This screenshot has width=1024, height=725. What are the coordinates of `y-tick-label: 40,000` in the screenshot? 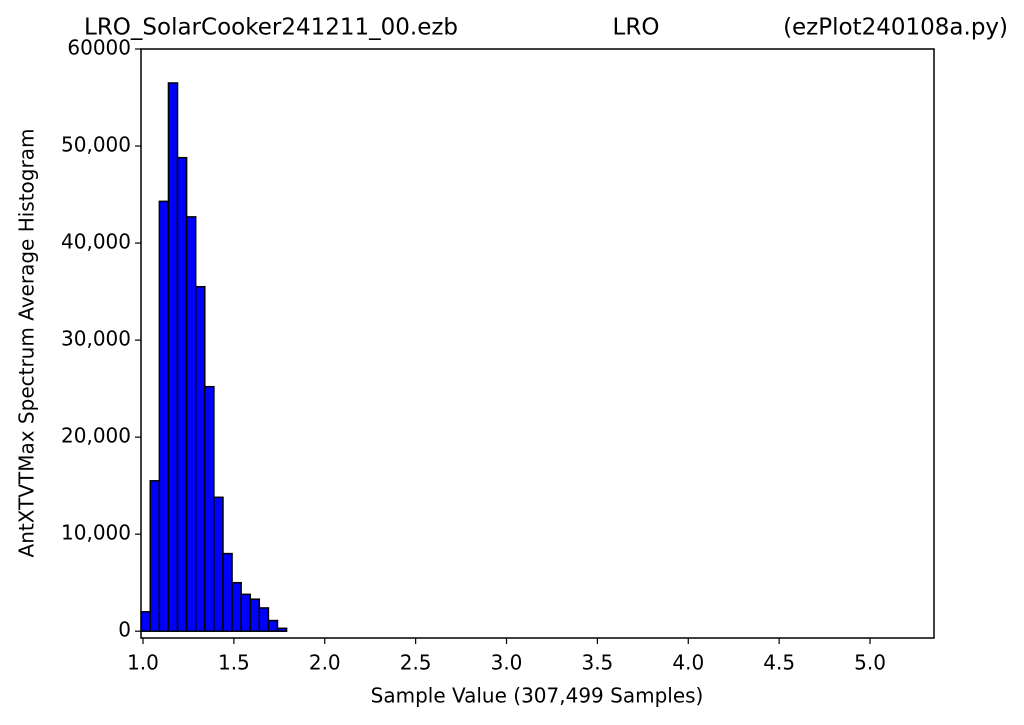 It's located at (96, 242).